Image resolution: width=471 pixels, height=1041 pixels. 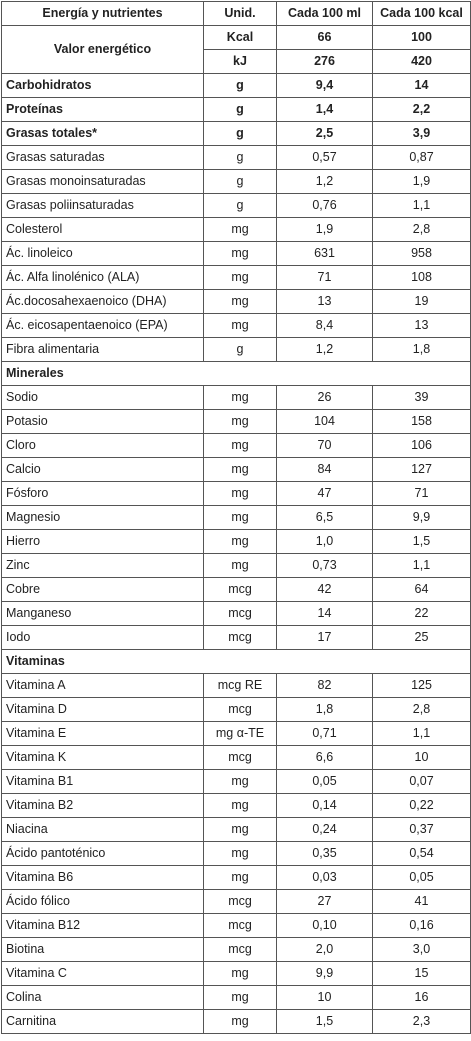 I want to click on table-row: Colina mg 10 16, so click(x=236, y=997).